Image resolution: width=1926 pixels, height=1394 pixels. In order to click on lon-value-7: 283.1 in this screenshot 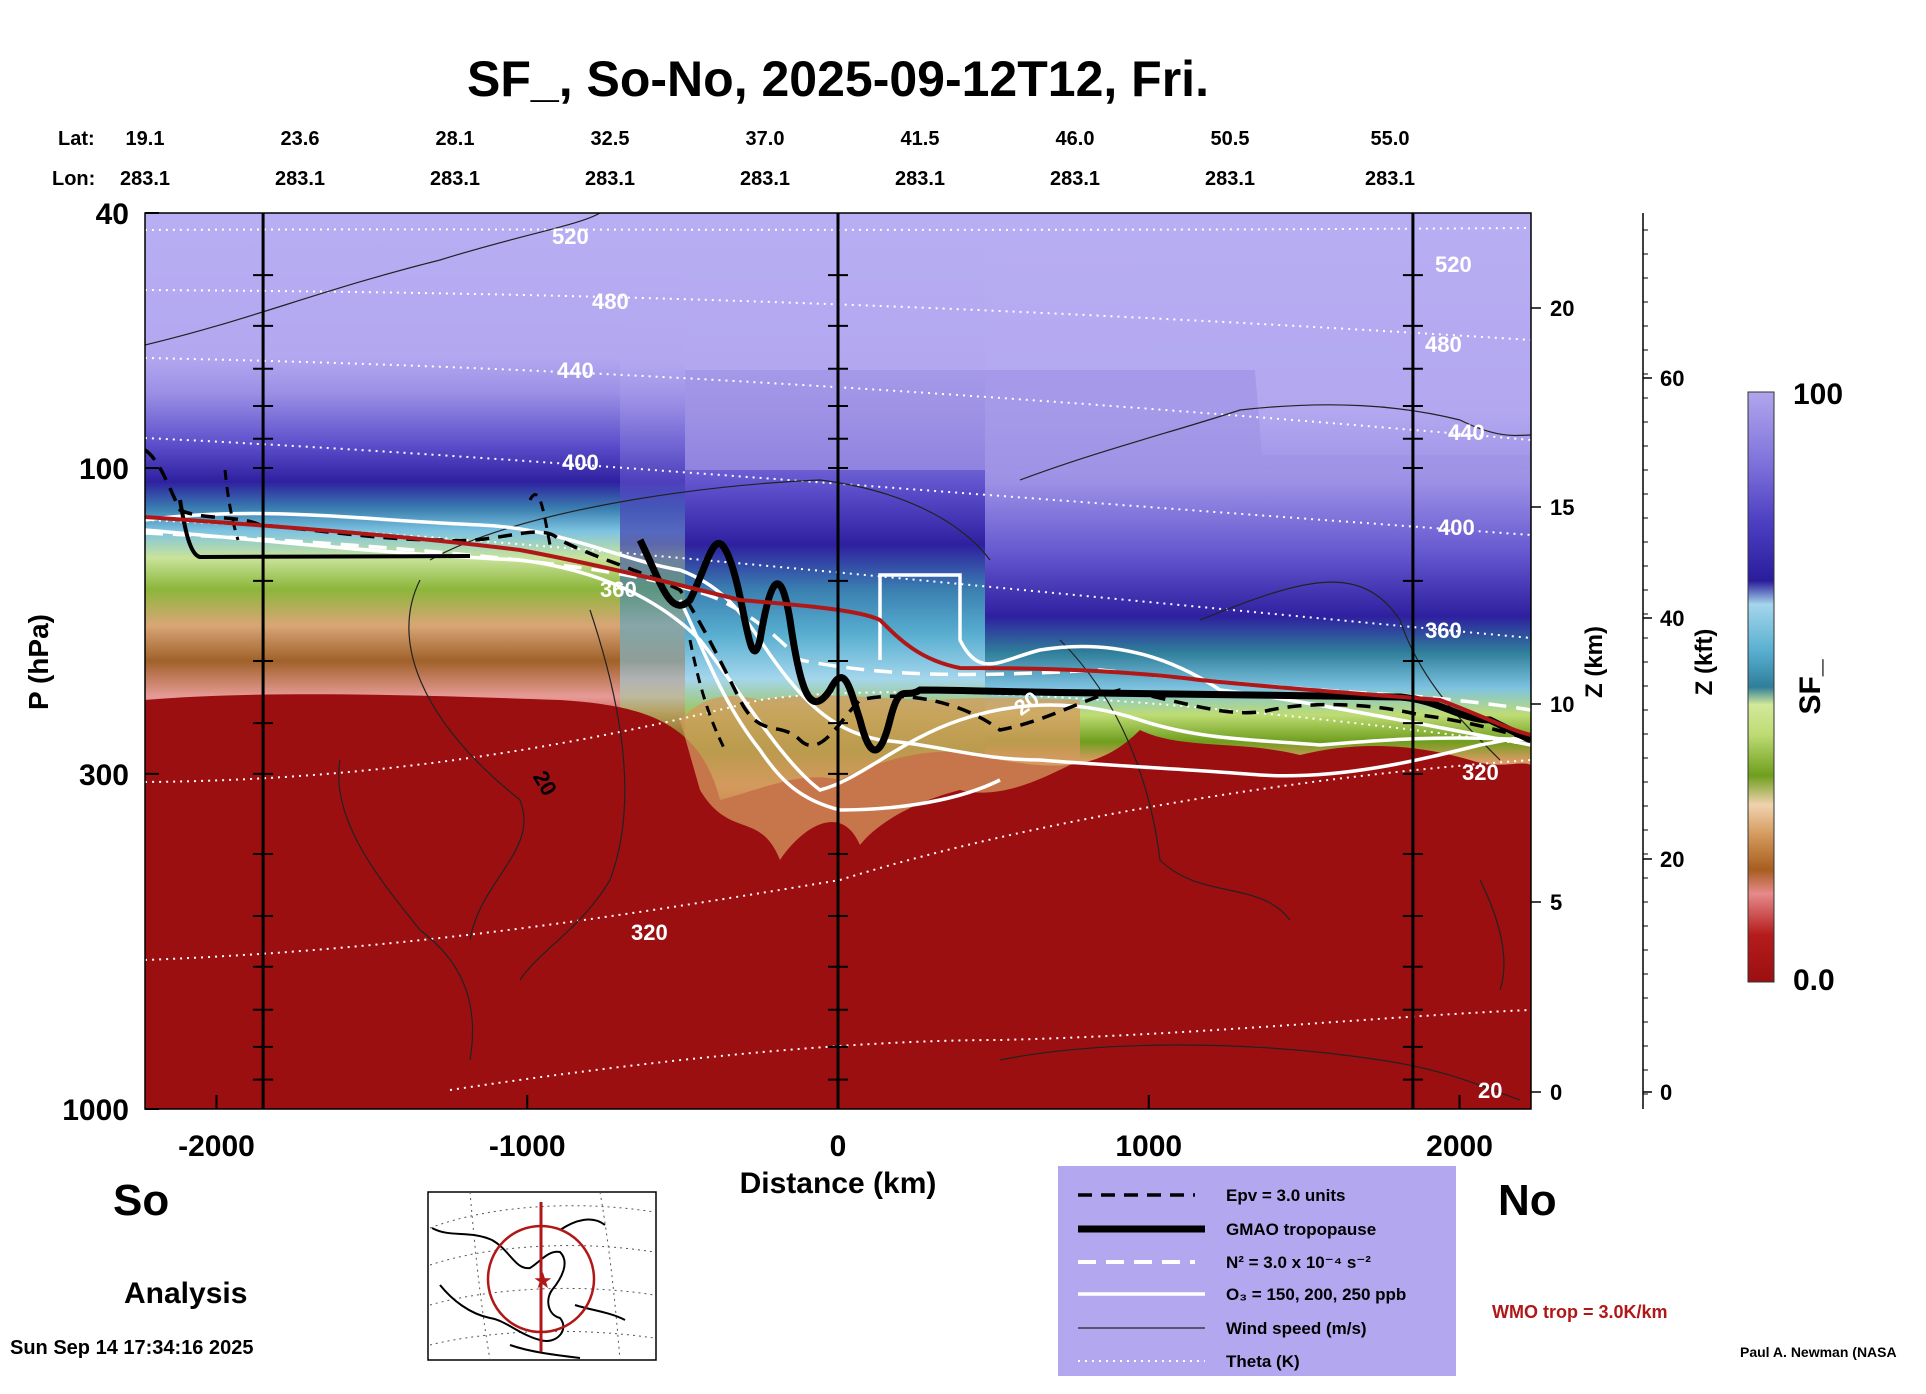, I will do `click(1230, 179)`.